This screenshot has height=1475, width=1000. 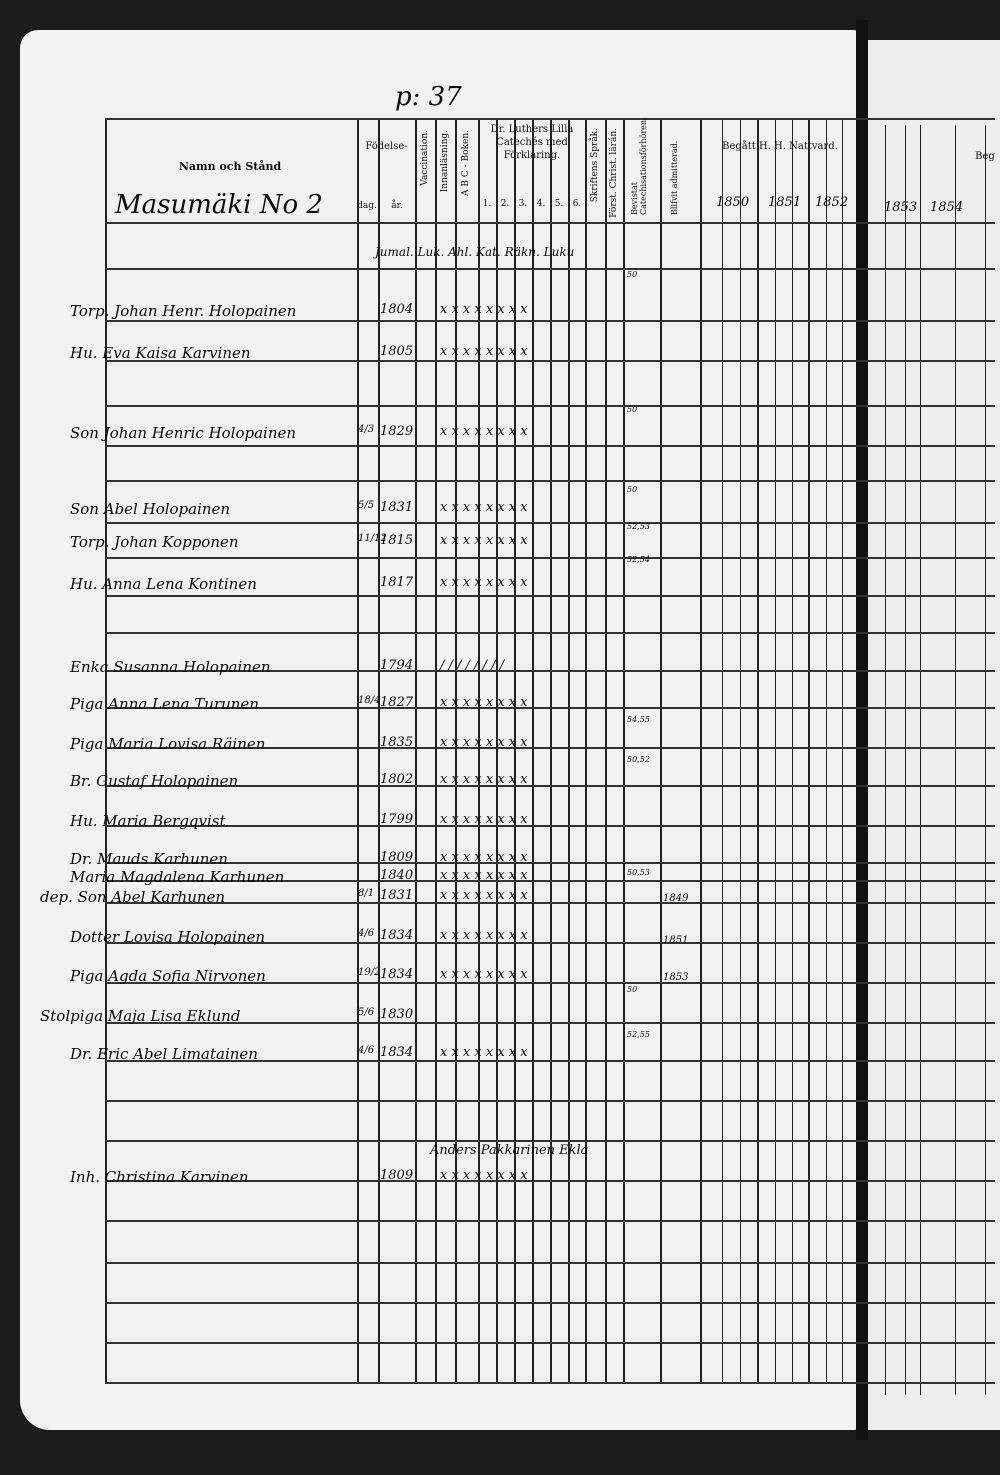 I want to click on person-name: Piga Anna Lena Turunen, so click(x=164, y=704).